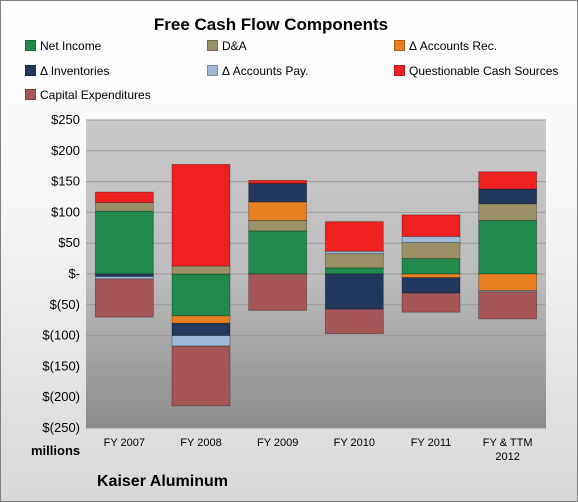  What do you see at coordinates (75, 71) in the screenshot?
I see `legend-label: Δ Inventories` at bounding box center [75, 71].